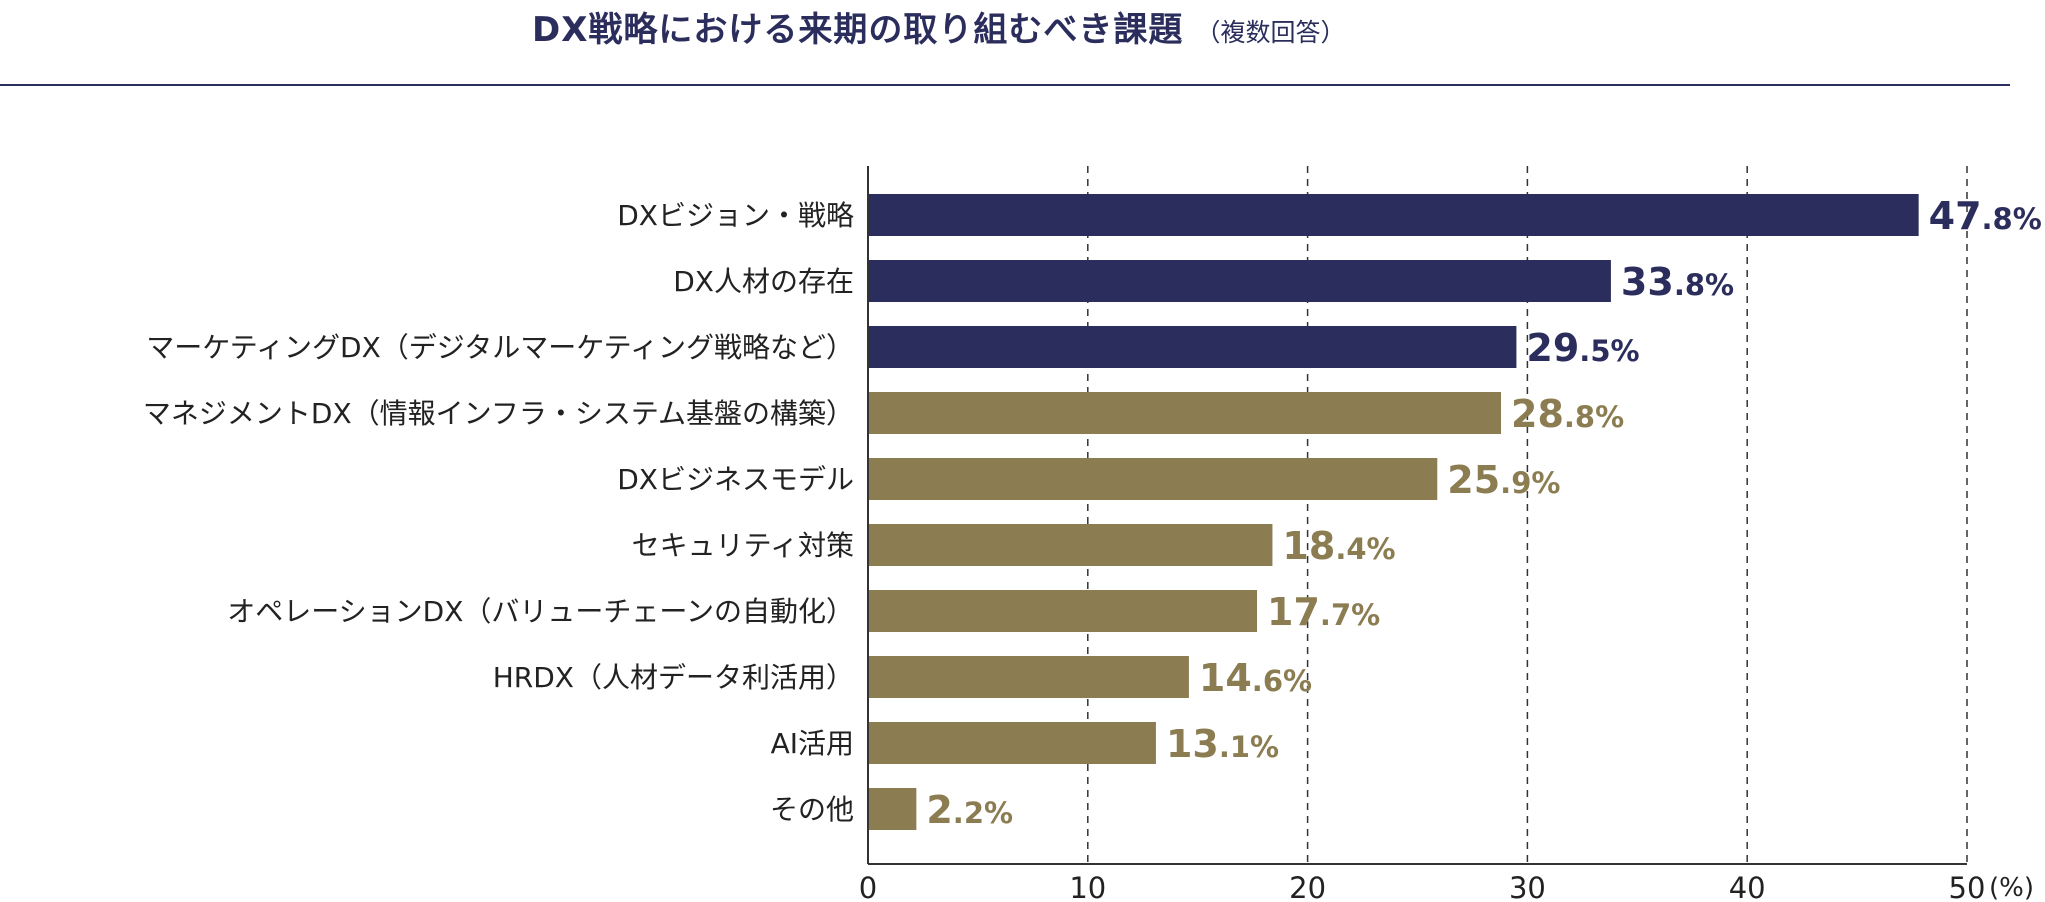  Describe the element at coordinates (673, 677) in the screenshot. I see `category-label-8: HRDX（人材データ利活用）` at that location.